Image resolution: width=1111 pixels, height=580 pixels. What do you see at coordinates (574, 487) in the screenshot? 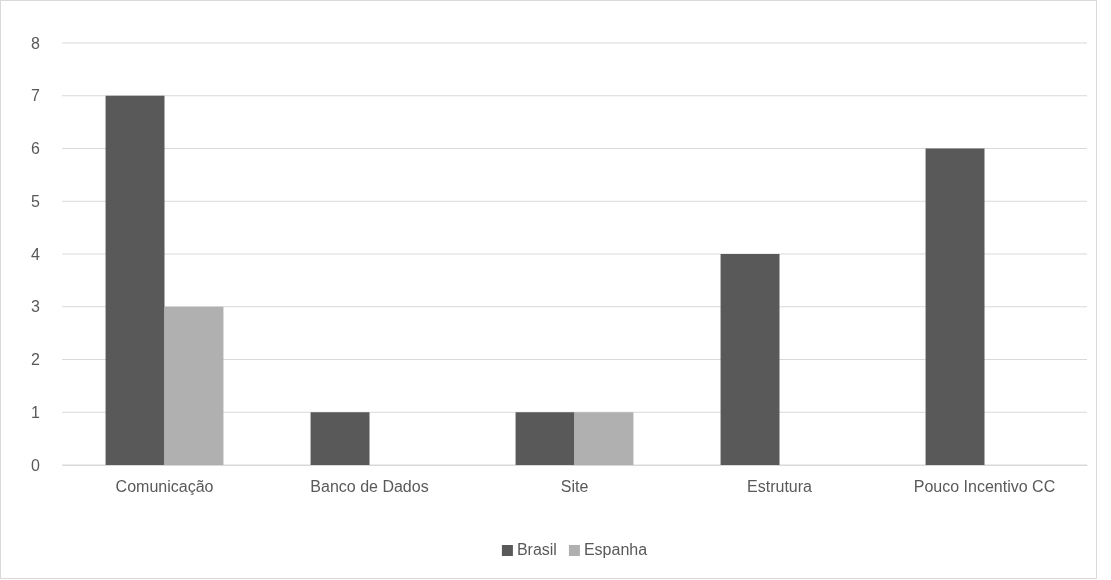
I see `x-tick-label: Site` at bounding box center [574, 487].